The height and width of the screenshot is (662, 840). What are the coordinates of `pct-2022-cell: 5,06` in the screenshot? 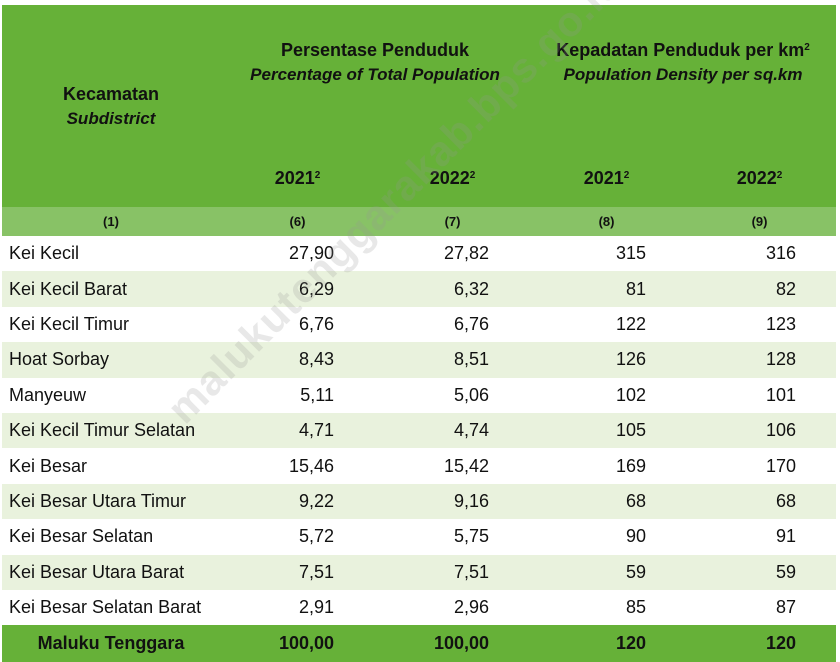 It's located at (453, 395).